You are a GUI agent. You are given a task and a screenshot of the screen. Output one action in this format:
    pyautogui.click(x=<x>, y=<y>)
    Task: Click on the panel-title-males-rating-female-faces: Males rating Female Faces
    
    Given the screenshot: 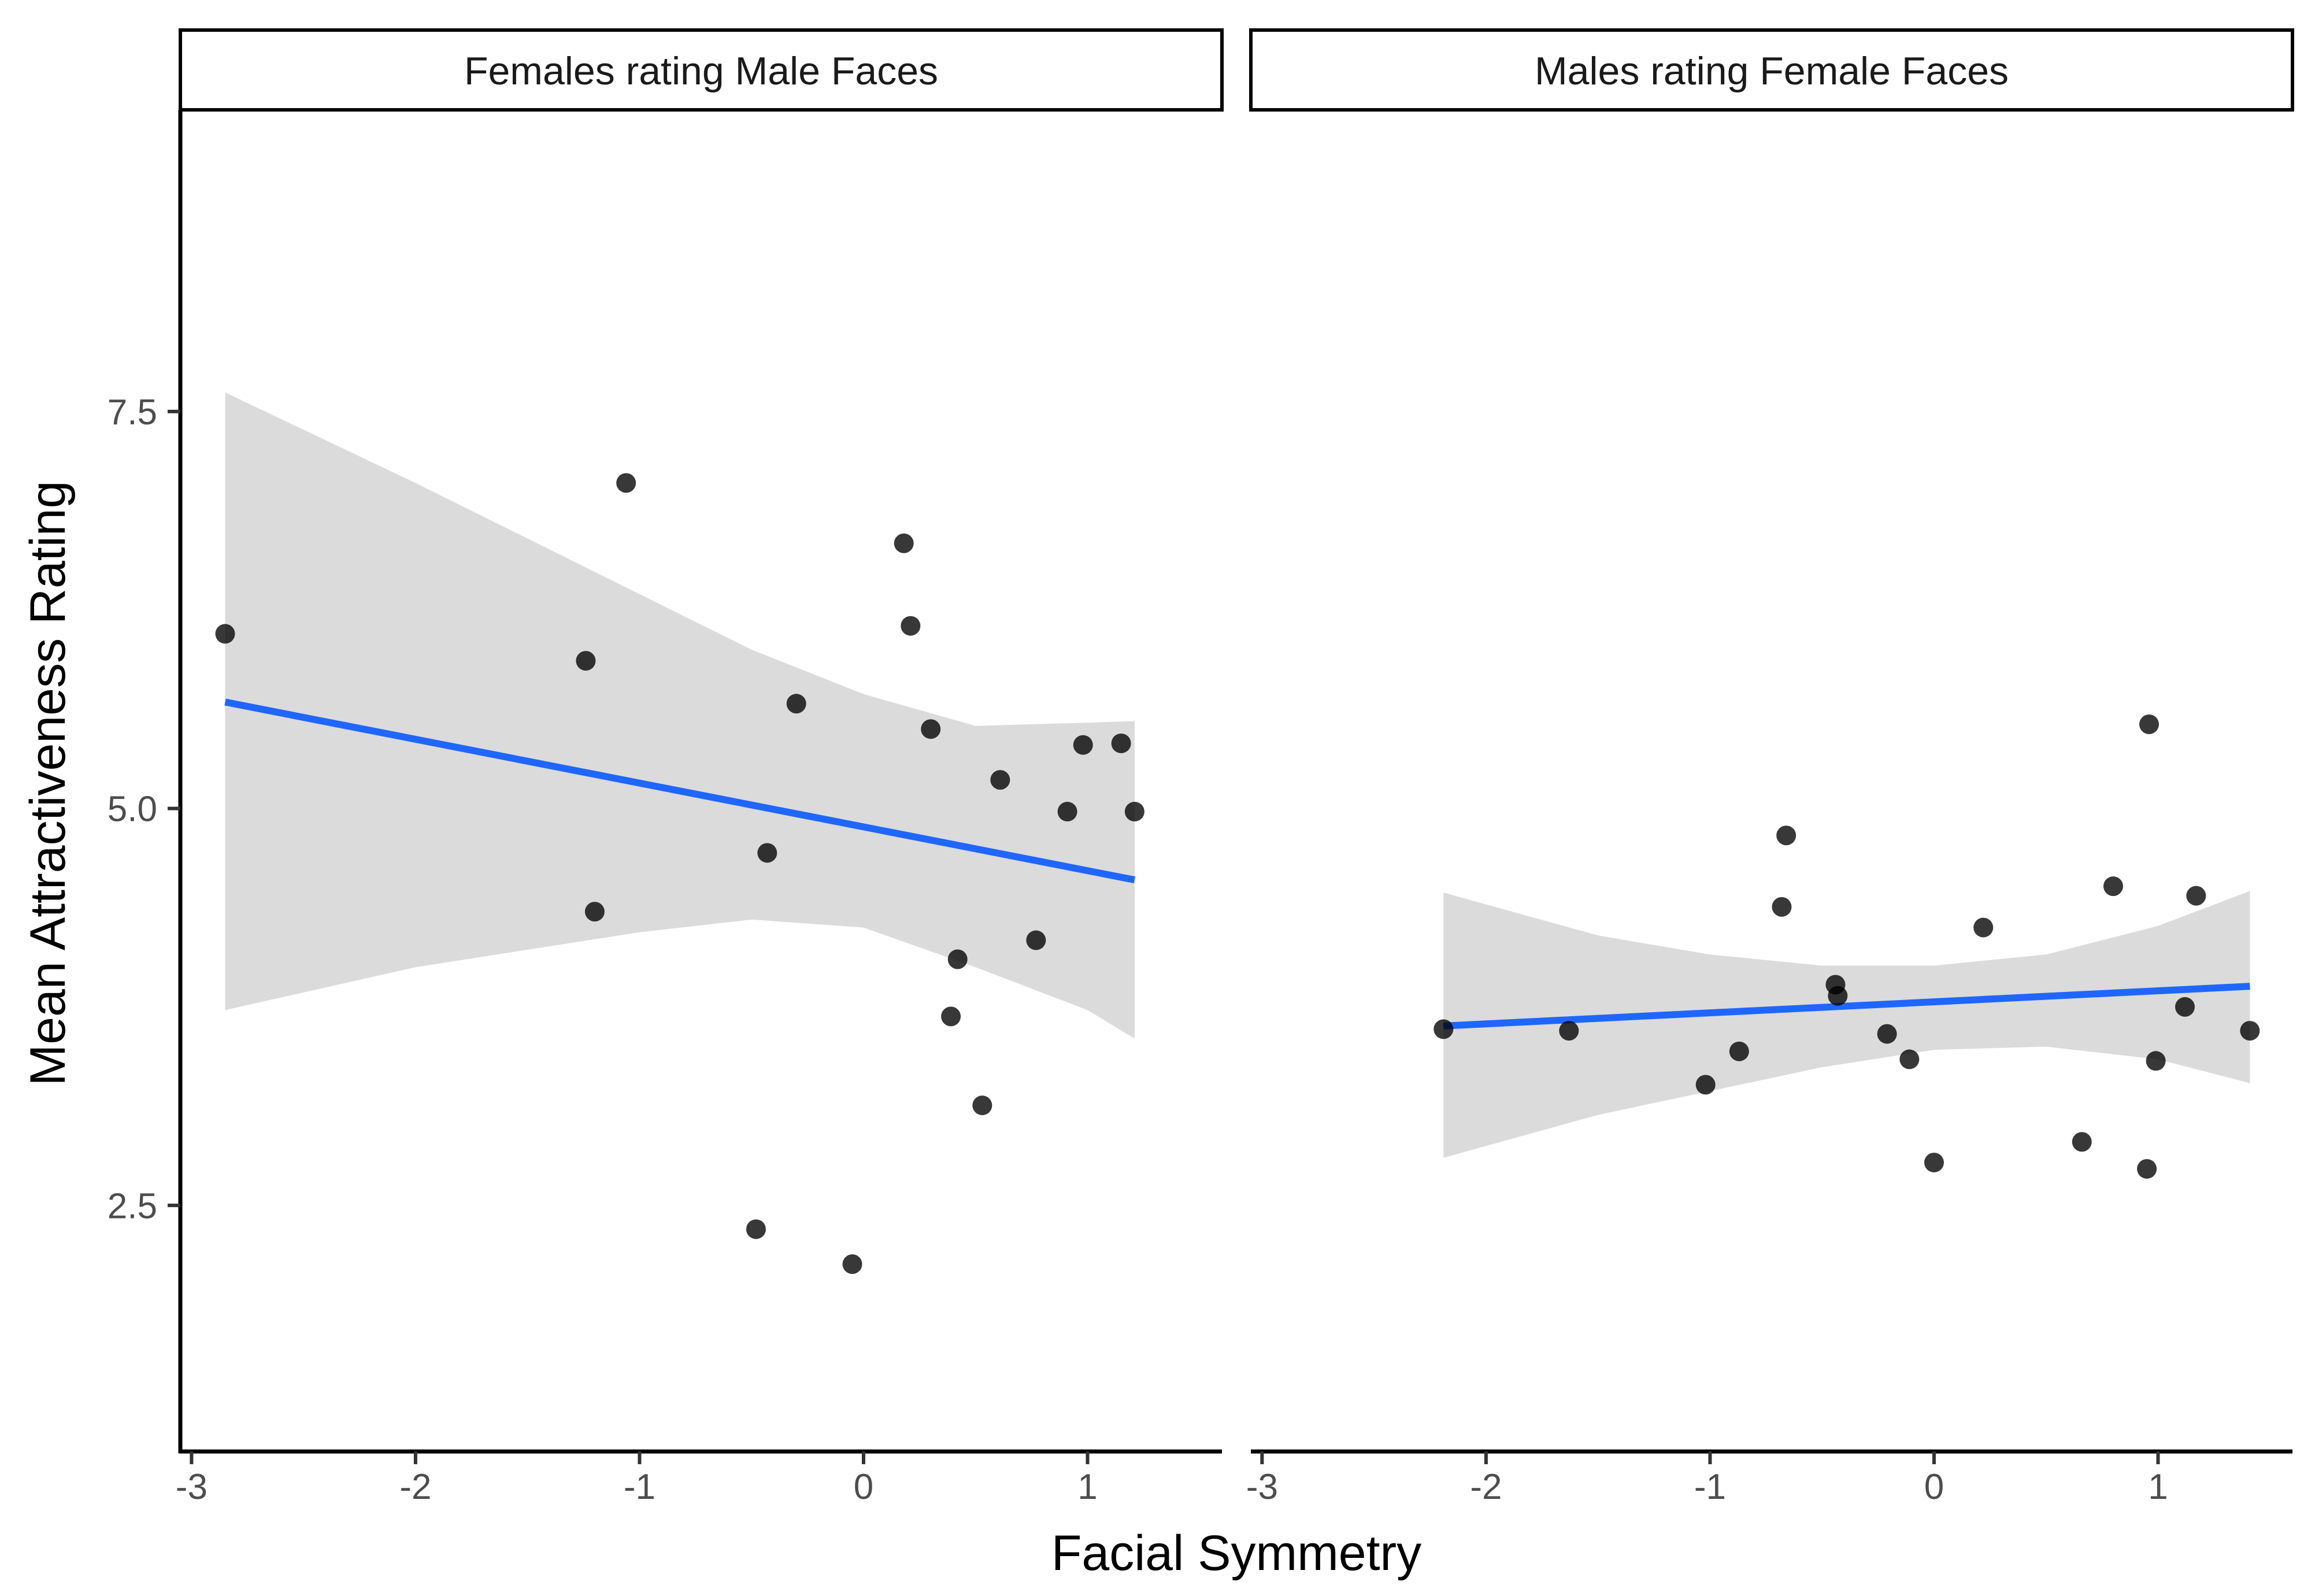 What is the action you would take?
    pyautogui.click(x=1772, y=71)
    